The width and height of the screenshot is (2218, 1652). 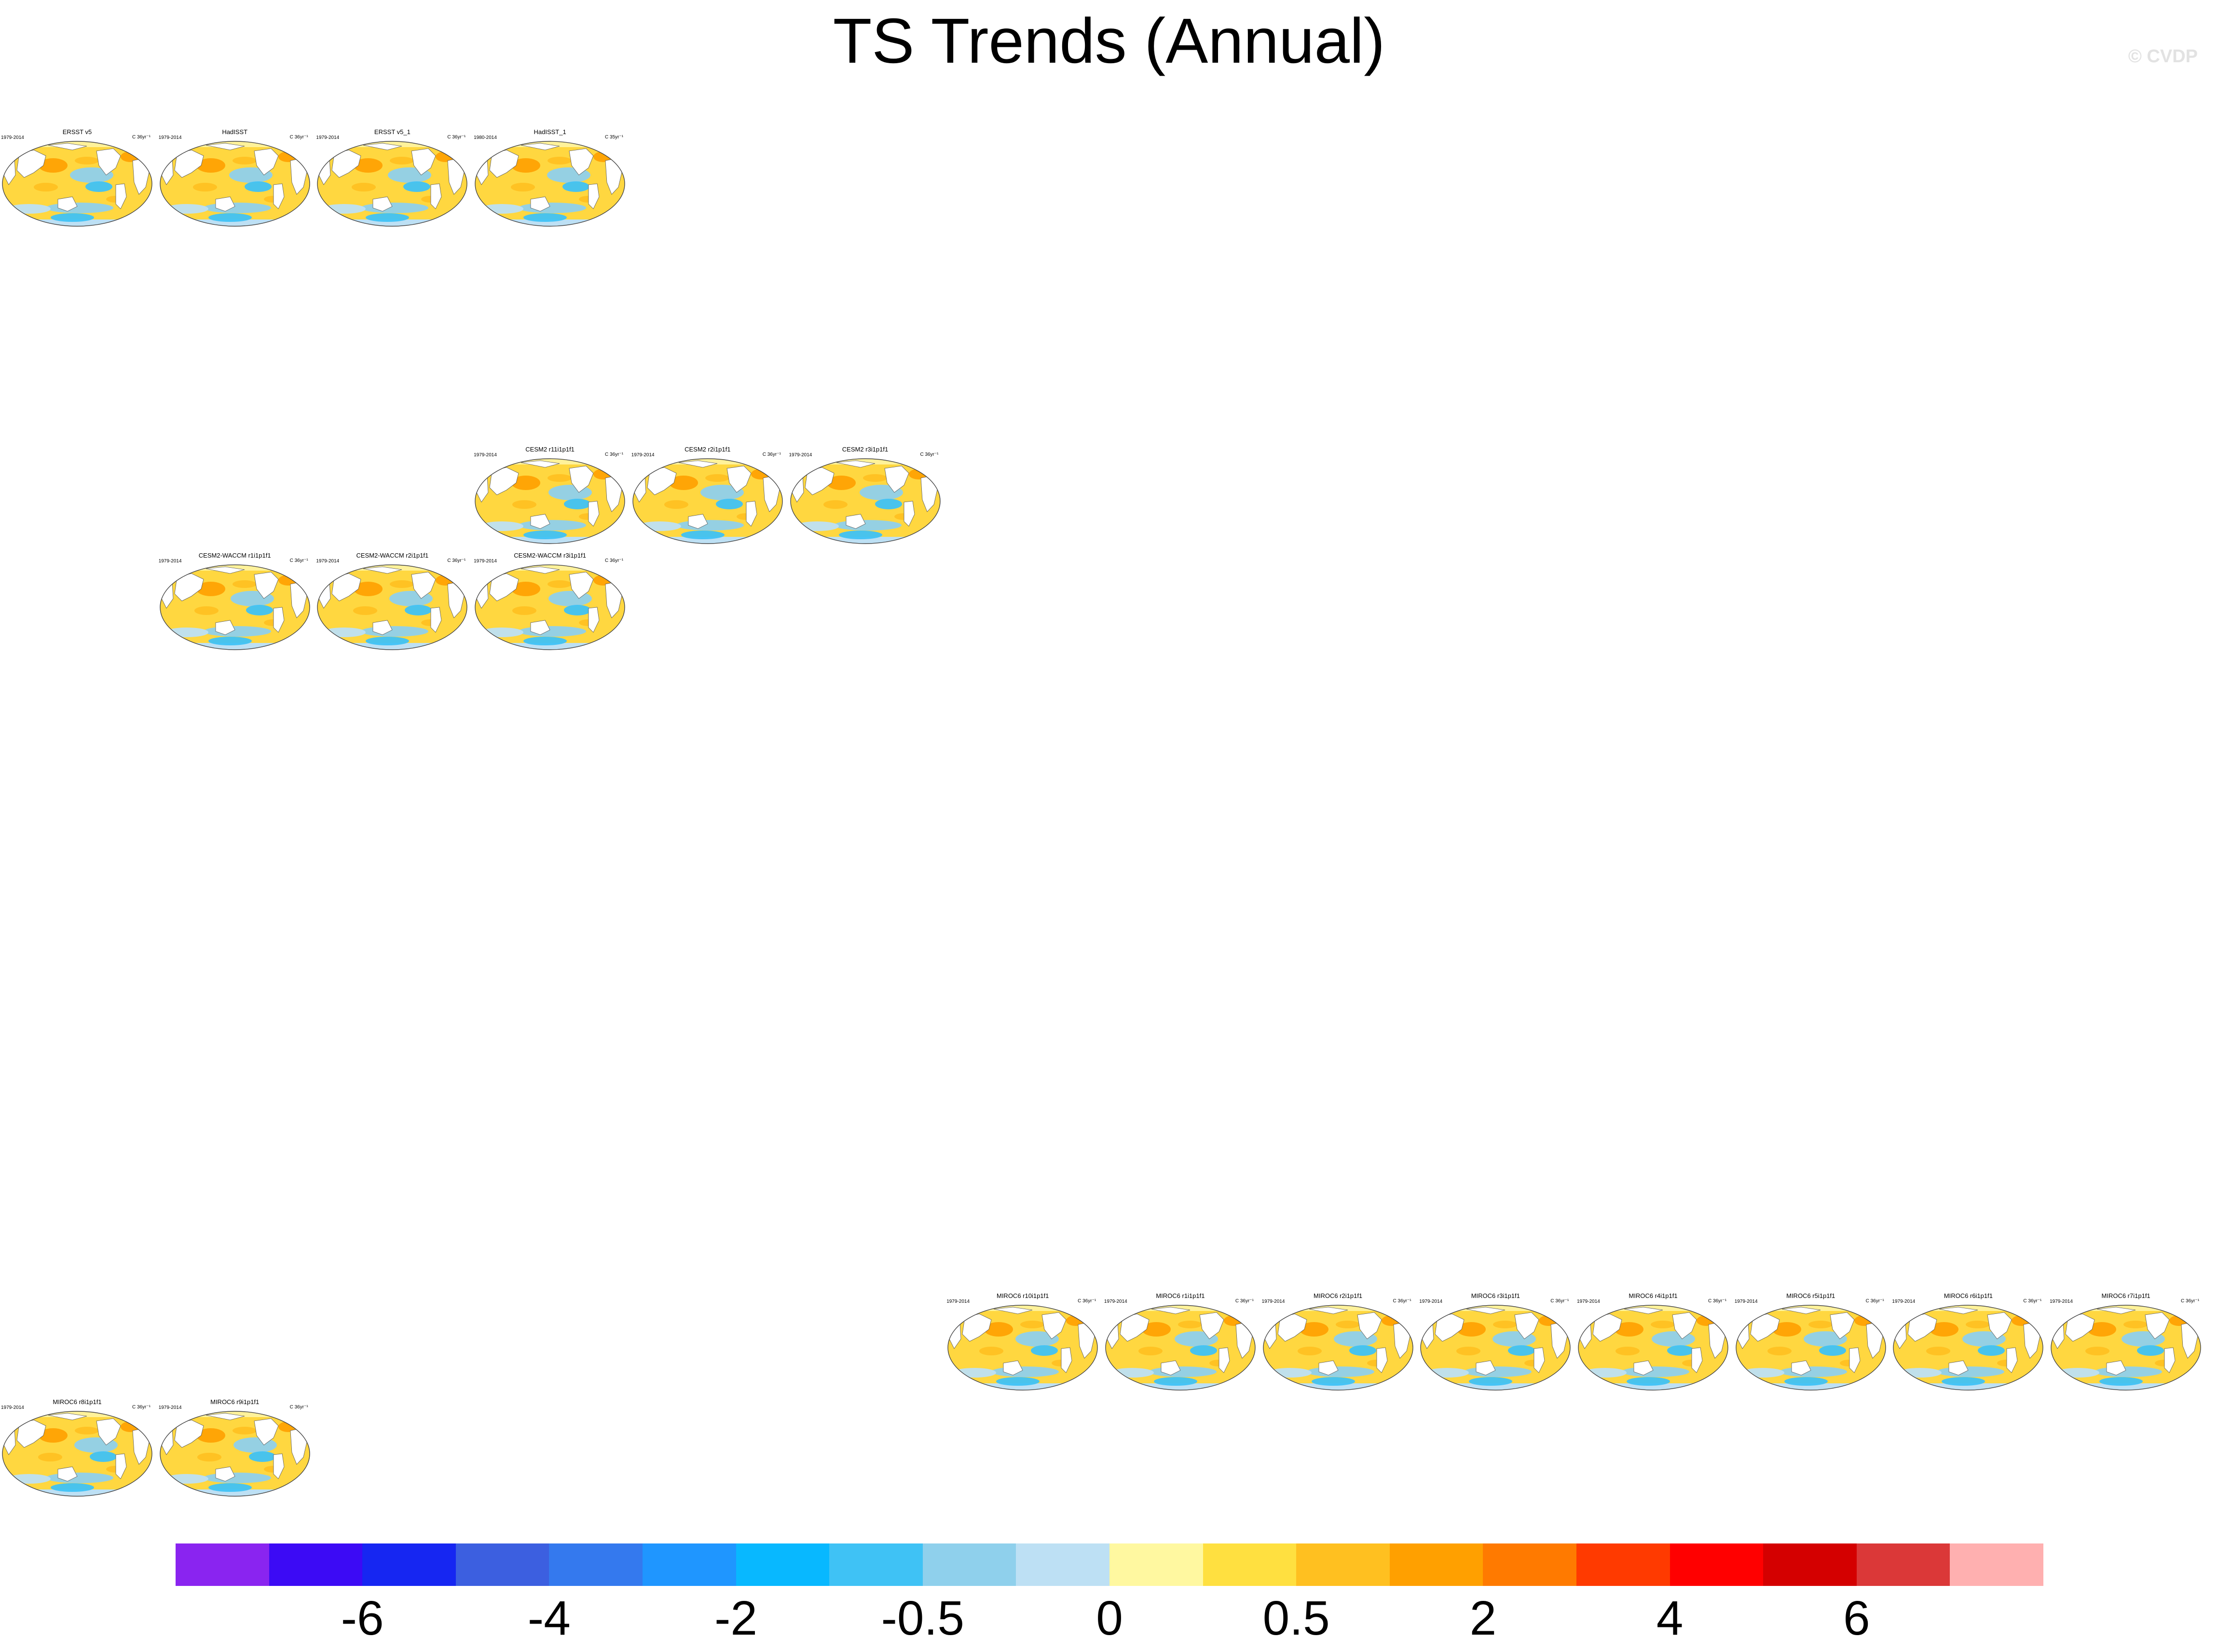 I want to click on page-title: TS Trends (Annual), so click(x=1109, y=40).